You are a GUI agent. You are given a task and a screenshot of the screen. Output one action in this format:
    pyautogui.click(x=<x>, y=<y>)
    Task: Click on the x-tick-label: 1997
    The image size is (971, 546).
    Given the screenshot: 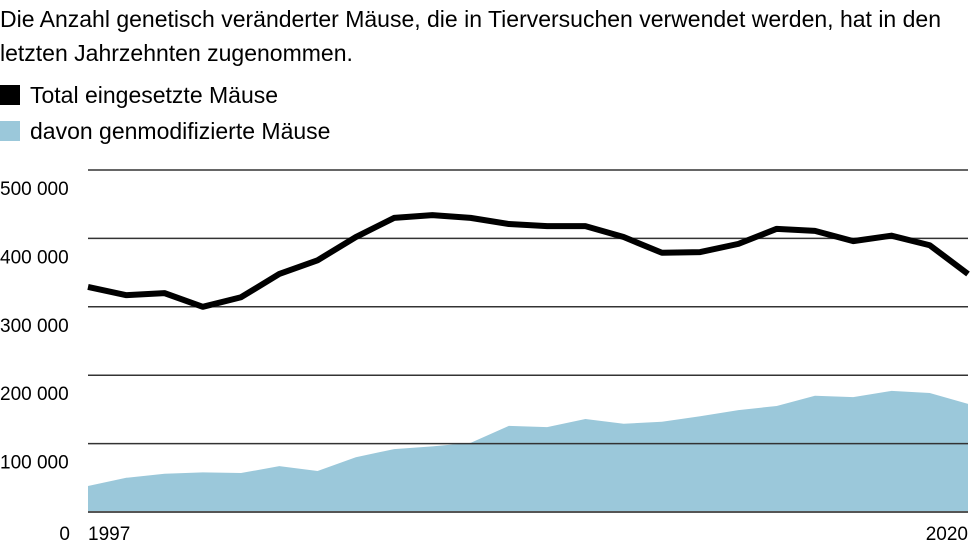 What is the action you would take?
    pyautogui.click(x=109, y=534)
    